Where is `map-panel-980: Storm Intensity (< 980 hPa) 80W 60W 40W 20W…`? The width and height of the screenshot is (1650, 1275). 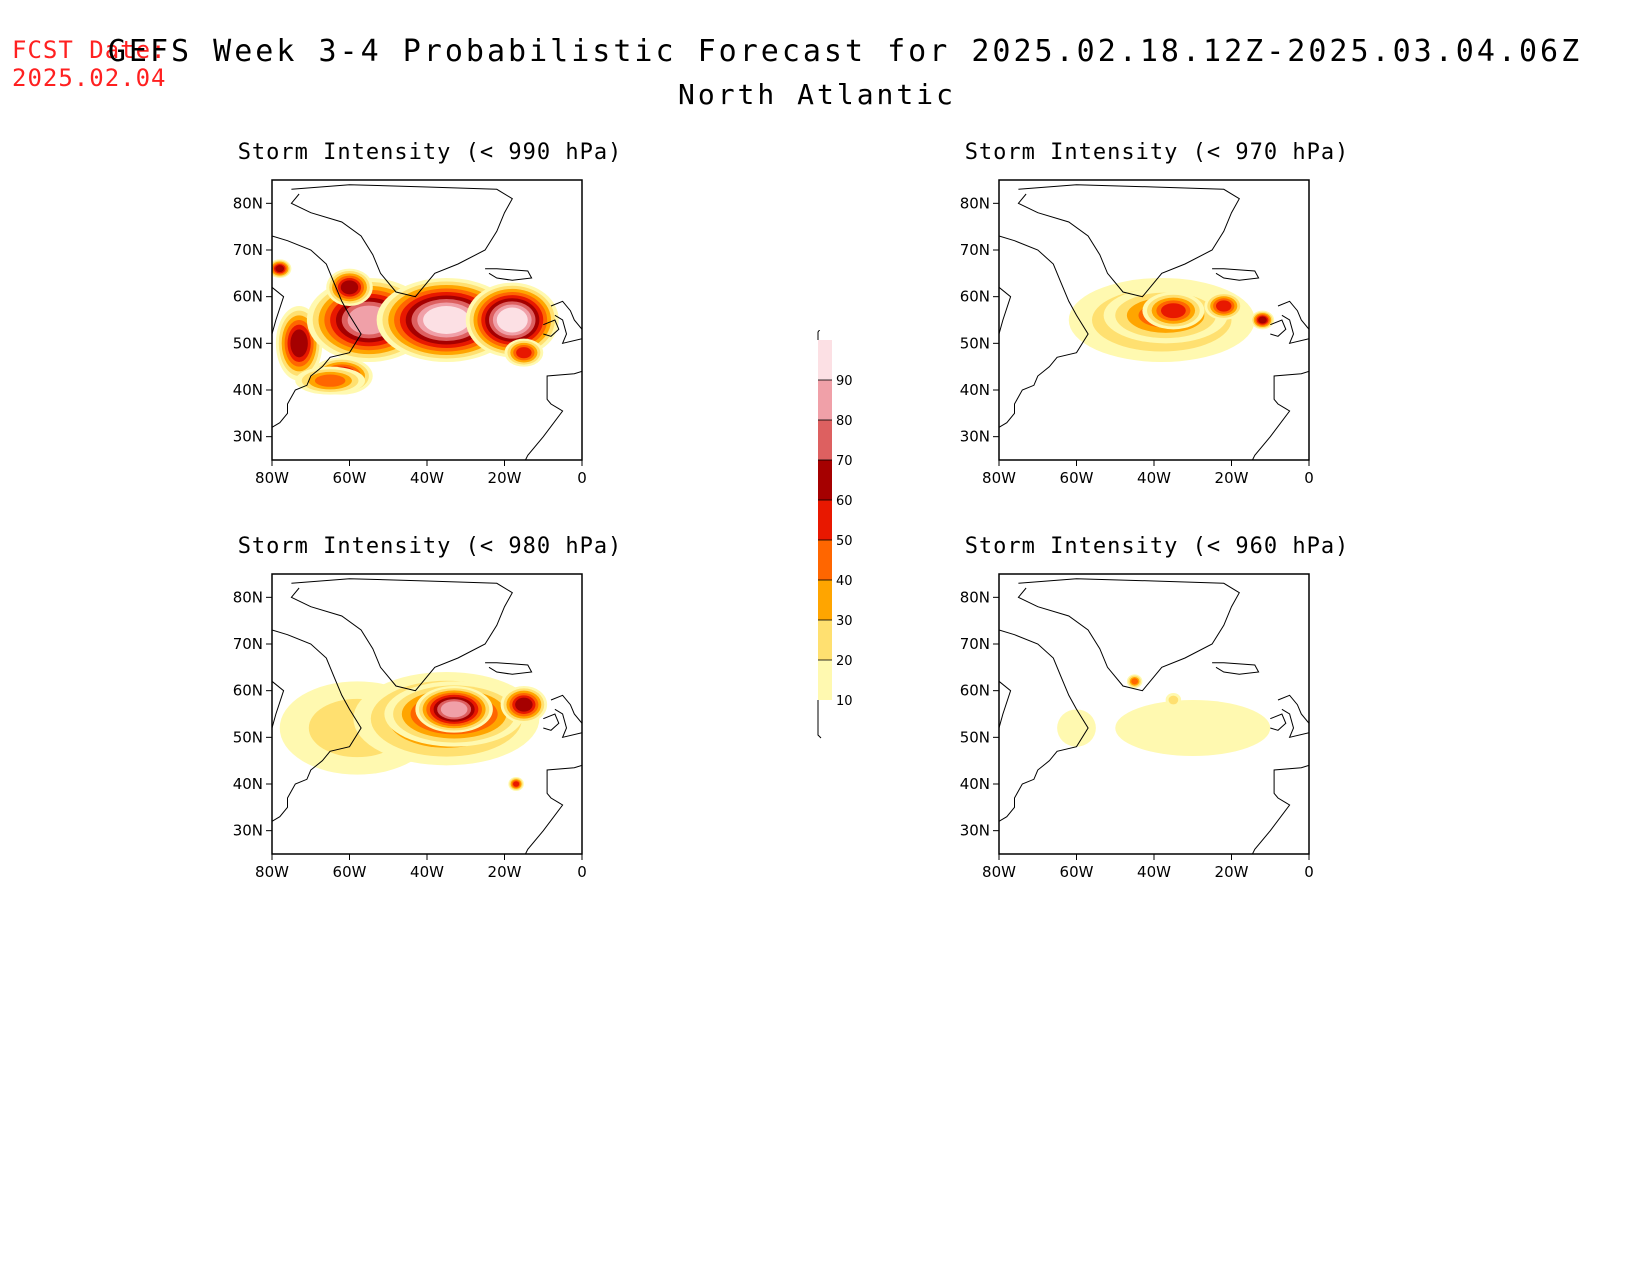 map-panel-980: Storm Intensity (< 980 hPa) 80W 60W 40W 20W… is located at coordinates (430, 724).